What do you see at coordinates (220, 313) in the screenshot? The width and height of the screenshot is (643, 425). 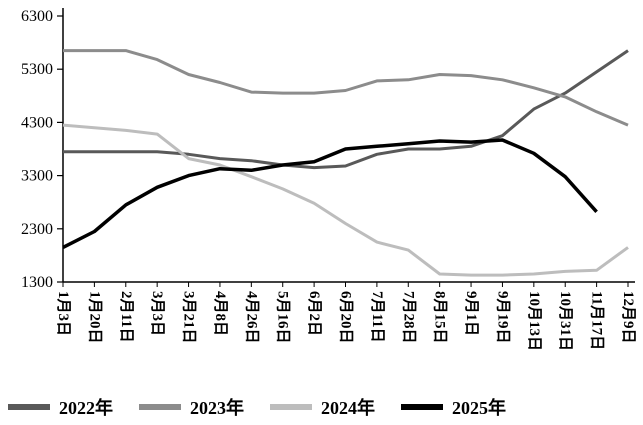 I see `x-axis-tick-label: 4月8日` at bounding box center [220, 313].